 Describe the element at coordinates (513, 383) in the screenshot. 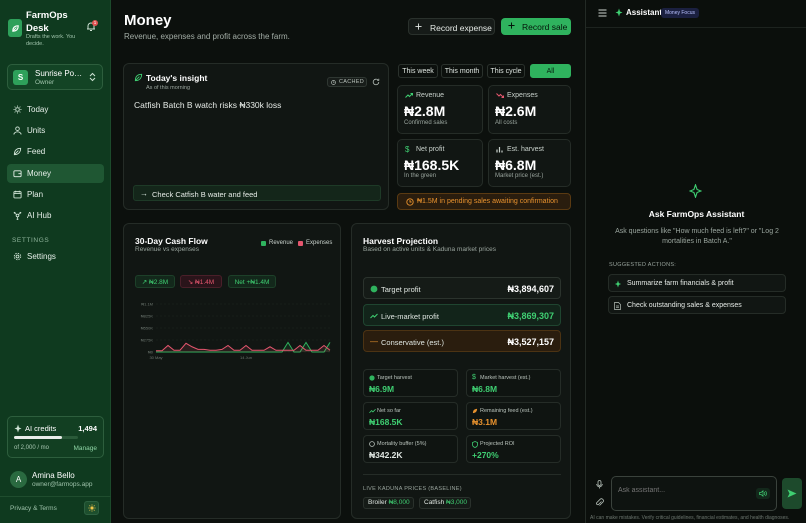

I see `market-harvest-tile: $ Market harvest (est.) ₦6.8M` at that location.